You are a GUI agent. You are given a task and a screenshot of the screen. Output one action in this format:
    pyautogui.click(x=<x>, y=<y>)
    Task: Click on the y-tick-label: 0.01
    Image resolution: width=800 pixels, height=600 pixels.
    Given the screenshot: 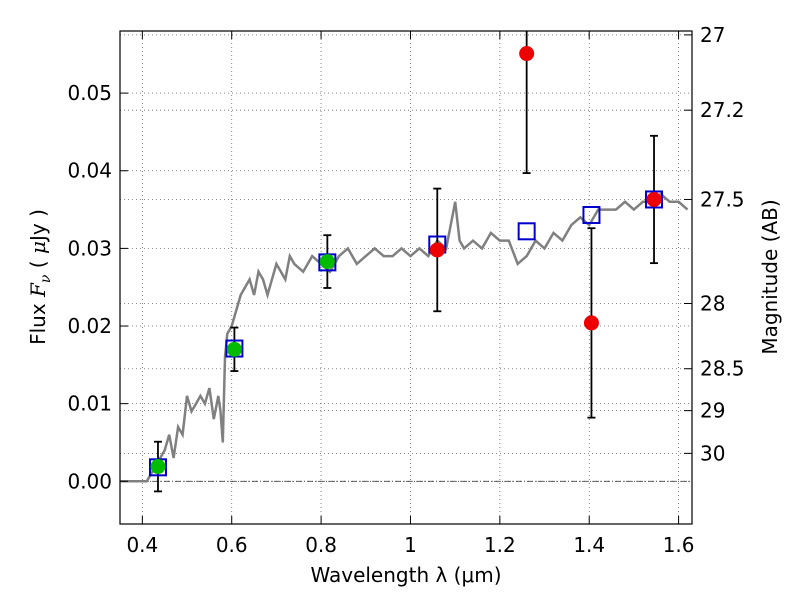 What is the action you would take?
    pyautogui.click(x=89, y=404)
    